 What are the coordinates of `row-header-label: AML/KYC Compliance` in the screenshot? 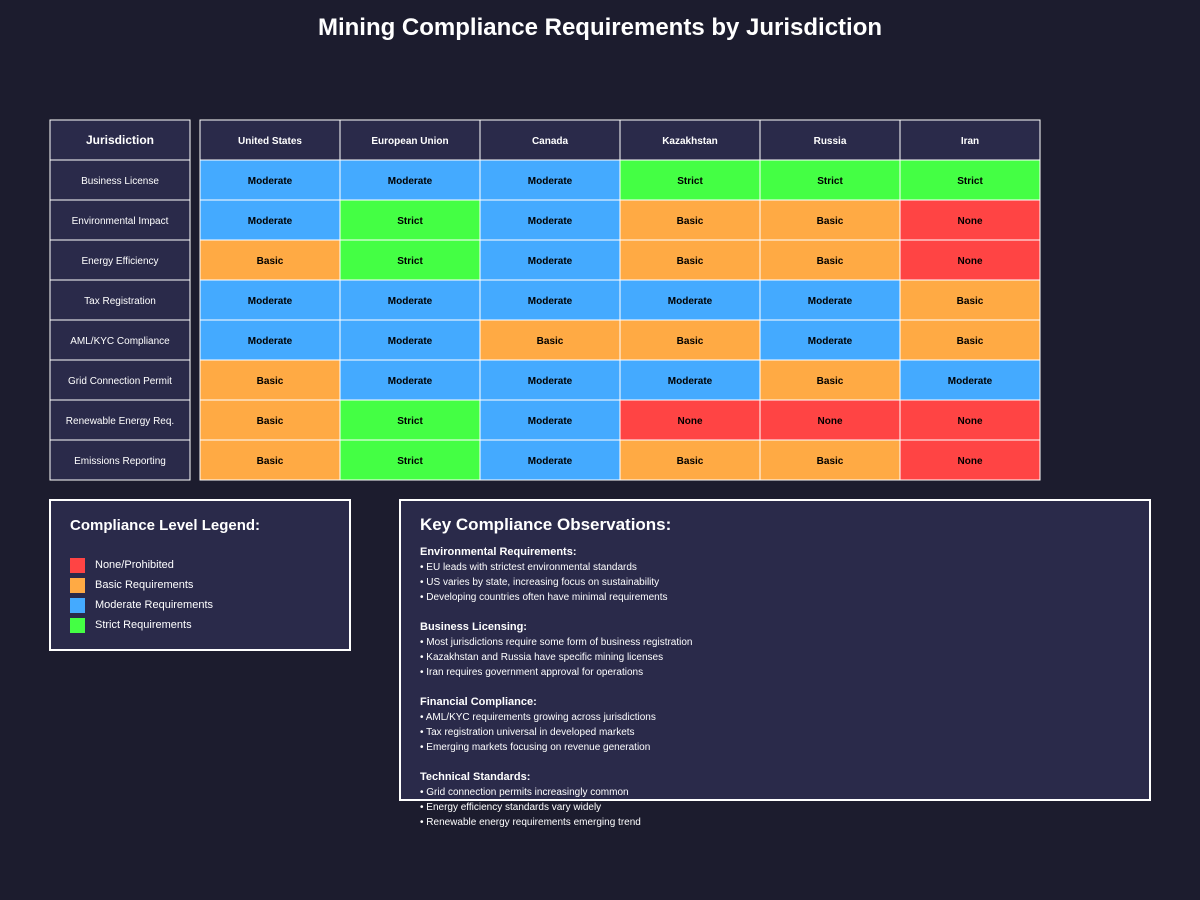 It's located at (120, 341).